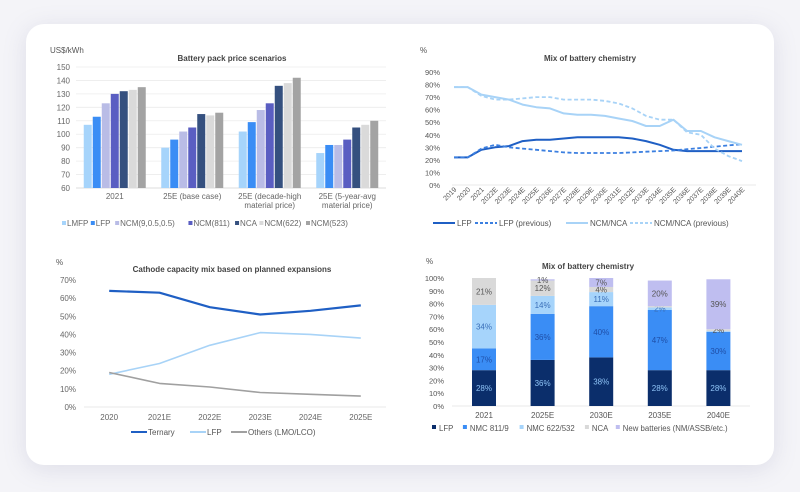 This screenshot has height=492, width=800. Describe the element at coordinates (484, 291) in the screenshot. I see `data-label: 21%` at that location.